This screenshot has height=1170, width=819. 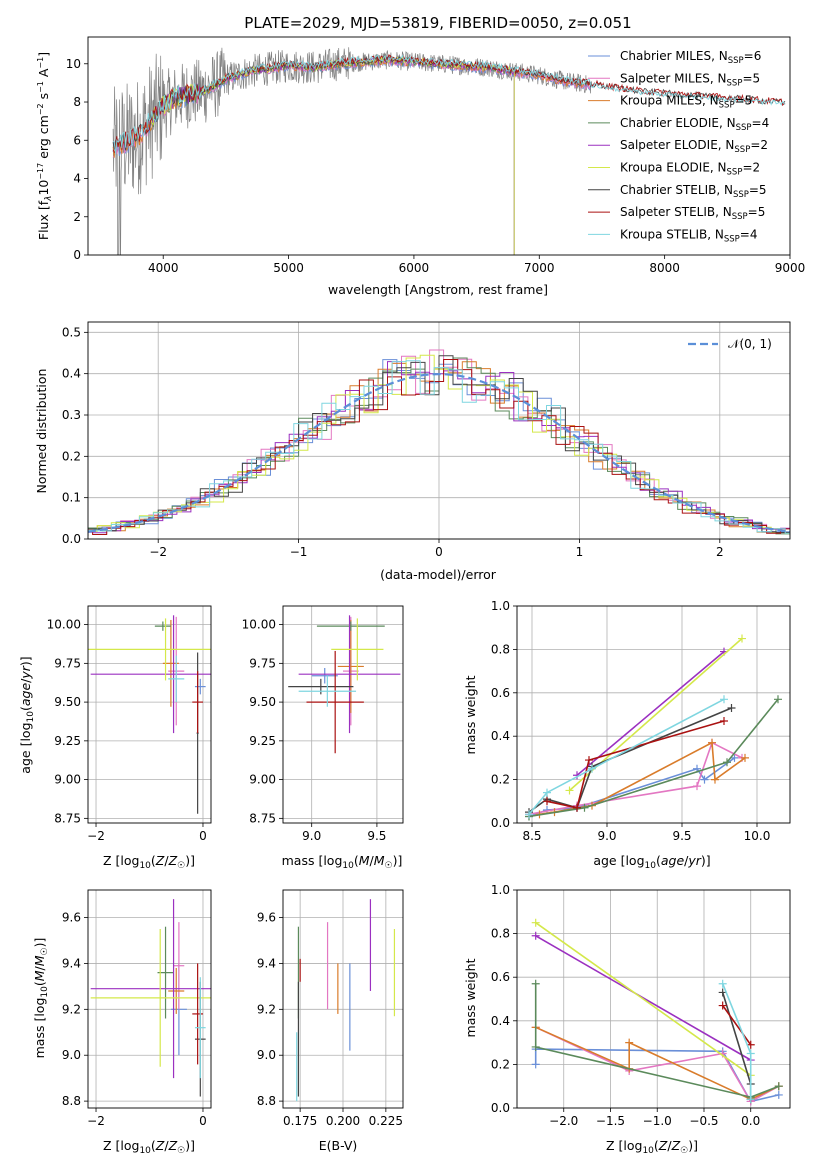 I want to click on residuals-xtick-label: 0, so click(x=439, y=552).